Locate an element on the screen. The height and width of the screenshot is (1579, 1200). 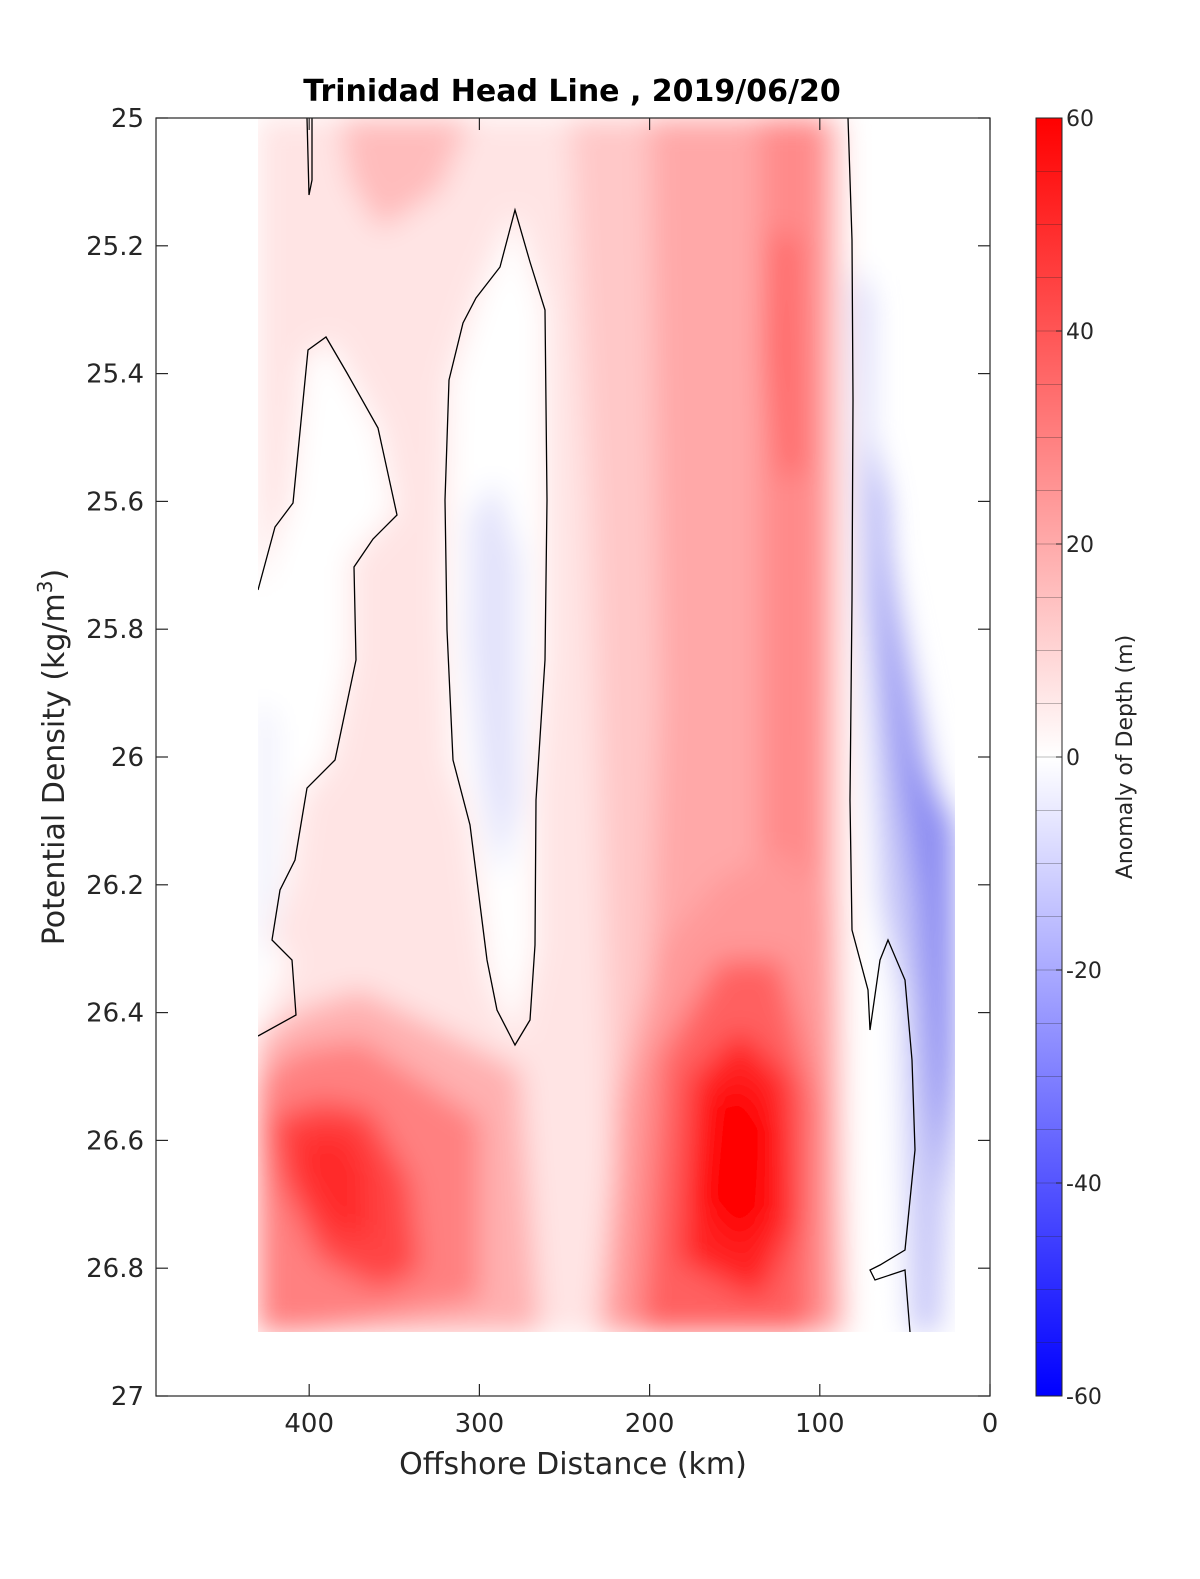
y-tick-label: 26.4 is located at coordinates (115, 1014).